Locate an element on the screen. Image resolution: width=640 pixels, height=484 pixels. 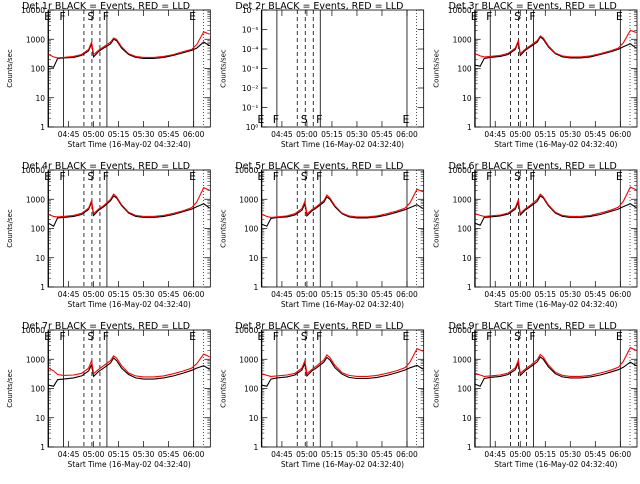
panel-title: Det 1r BLACK = Events, RED = LLD is located at coordinates (106, 6).